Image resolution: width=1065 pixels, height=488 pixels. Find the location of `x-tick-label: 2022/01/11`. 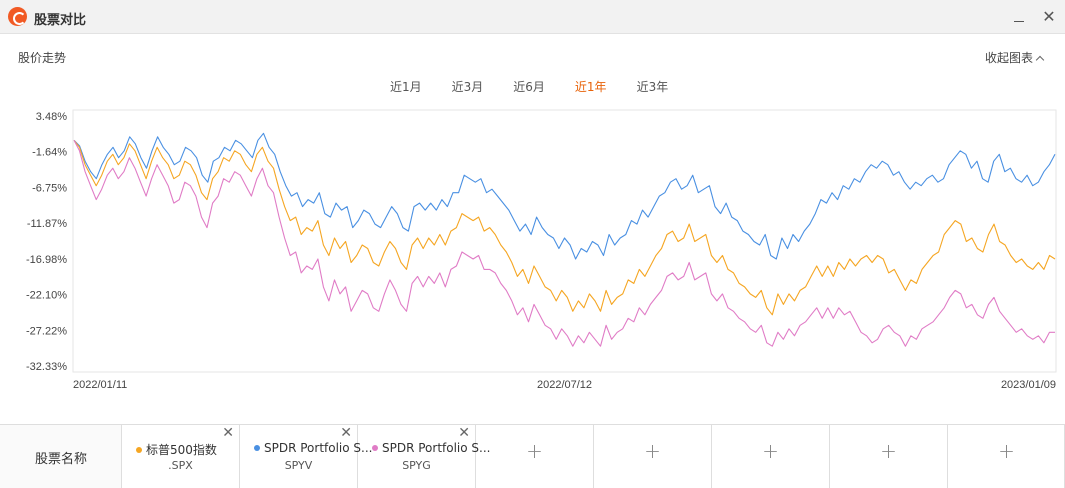

x-tick-label: 2022/01/11 is located at coordinates (100, 385).